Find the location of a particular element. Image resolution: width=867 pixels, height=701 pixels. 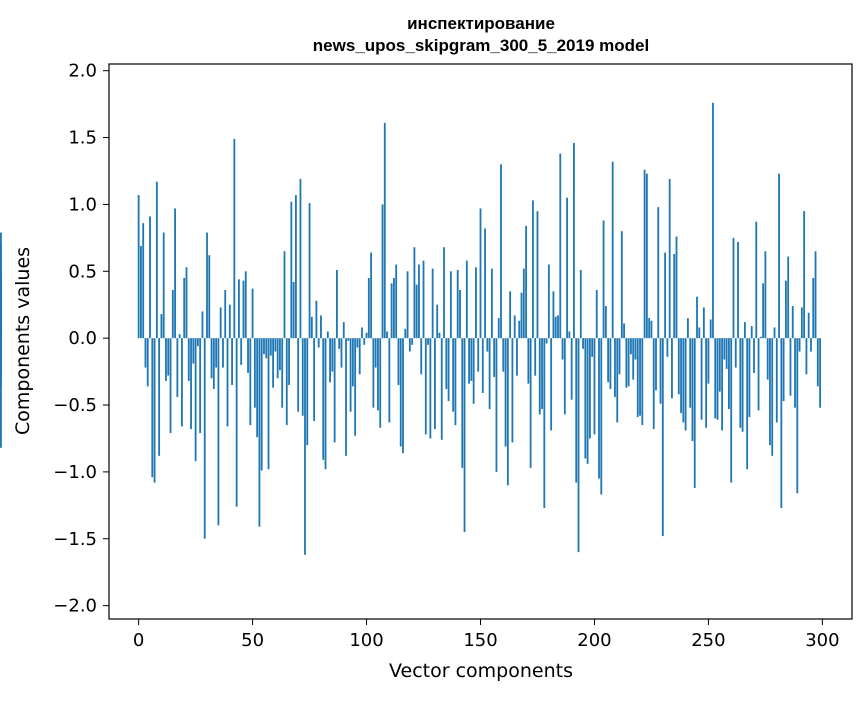

x-tick-label: 200 is located at coordinates (594, 640).